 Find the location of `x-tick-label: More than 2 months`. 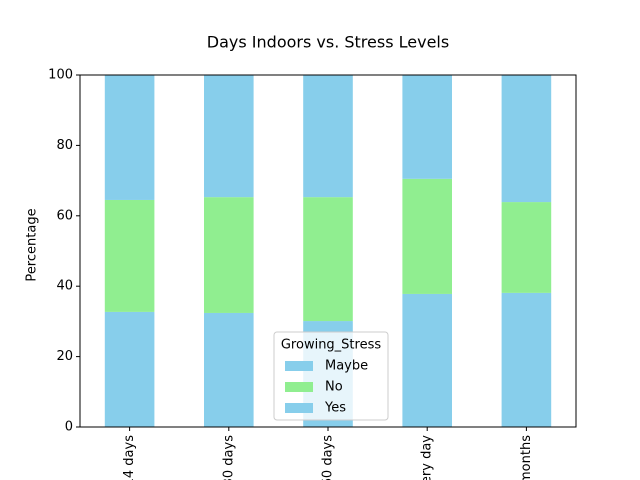

x-tick-label: More than 2 months is located at coordinates (526, 457).